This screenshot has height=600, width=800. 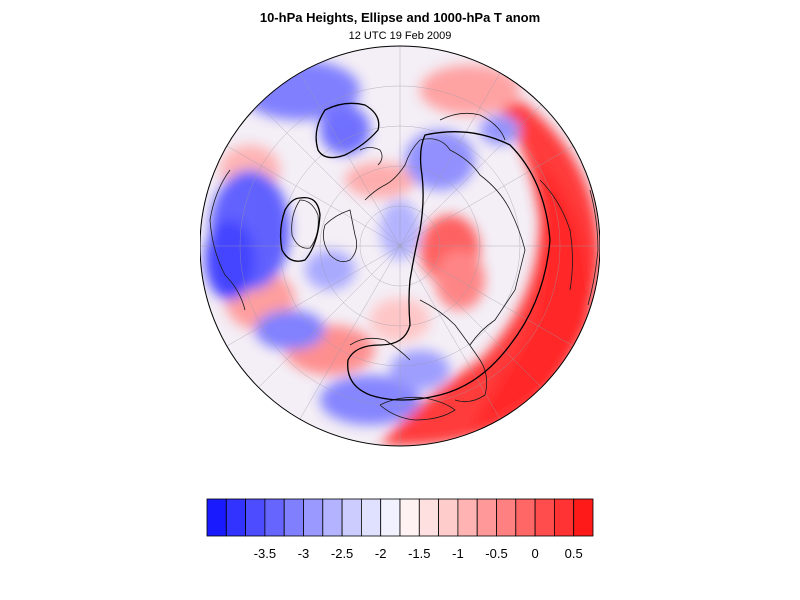 I want to click on contour-west, so click(x=300, y=229).